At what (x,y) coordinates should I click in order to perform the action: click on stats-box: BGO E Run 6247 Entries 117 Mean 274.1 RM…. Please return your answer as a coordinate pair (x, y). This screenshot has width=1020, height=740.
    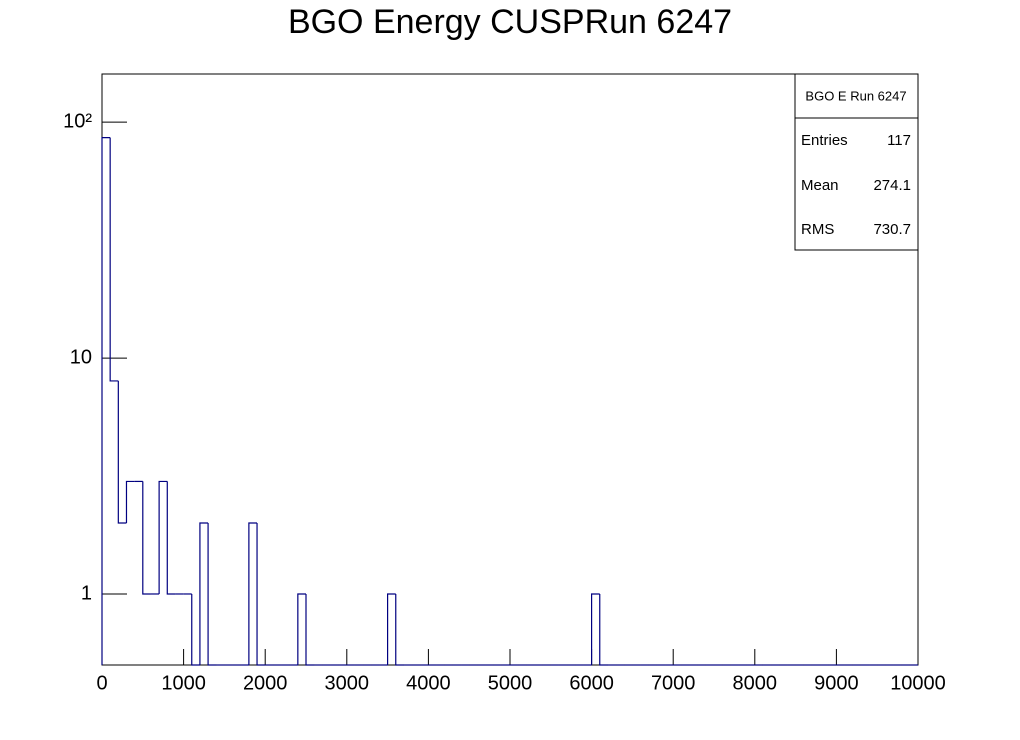
    Looking at the image, I should click on (856, 162).